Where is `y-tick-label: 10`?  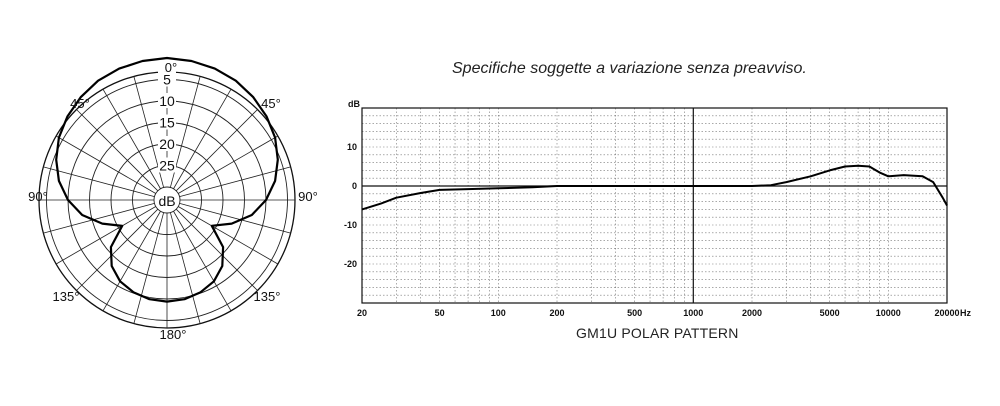 y-tick-label: 10 is located at coordinates (352, 147).